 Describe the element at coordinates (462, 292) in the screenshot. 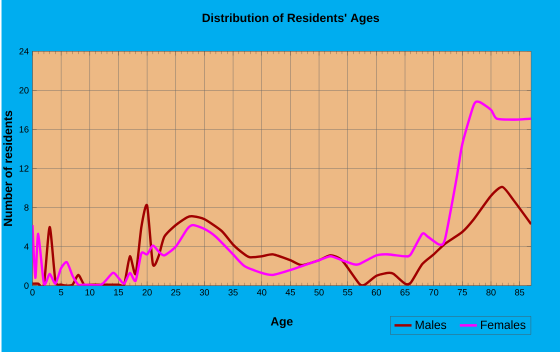

I see `x-tick-label: 75` at that location.